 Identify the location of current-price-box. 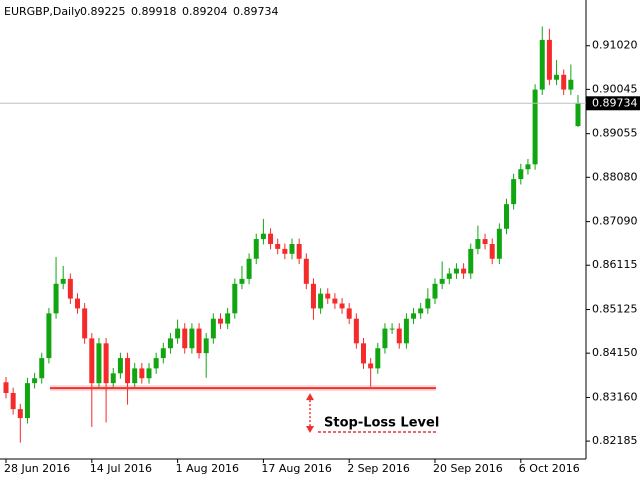
(613, 103).